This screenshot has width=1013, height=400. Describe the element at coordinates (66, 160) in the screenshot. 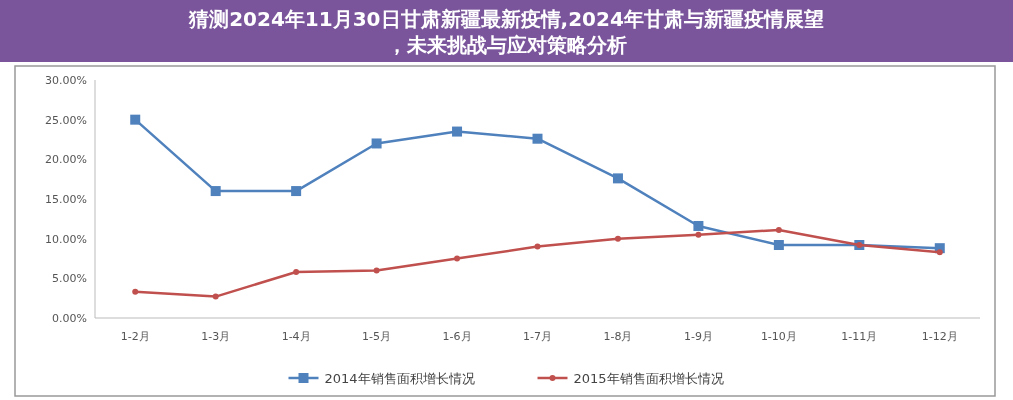

I see `y-tick-label: 20.00%` at that location.